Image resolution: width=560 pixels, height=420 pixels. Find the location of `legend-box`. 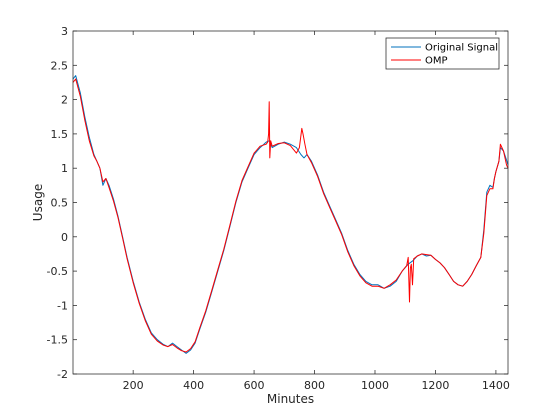

legend-box is located at coordinates (442, 53).